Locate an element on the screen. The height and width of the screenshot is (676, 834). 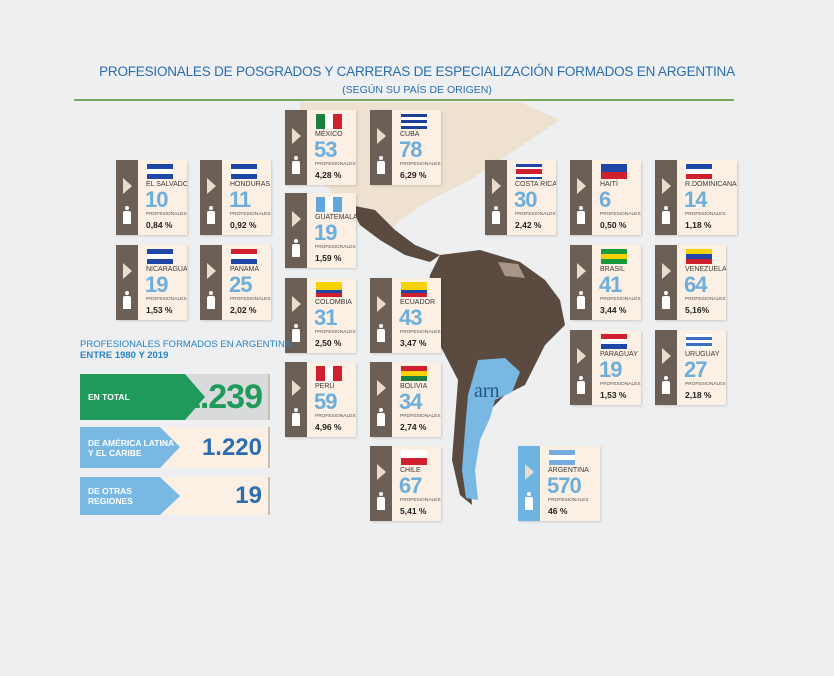
country-card-honduras: HONDURAS 11 PROFESIONALES 0,92 % is located at coordinates (235, 197).